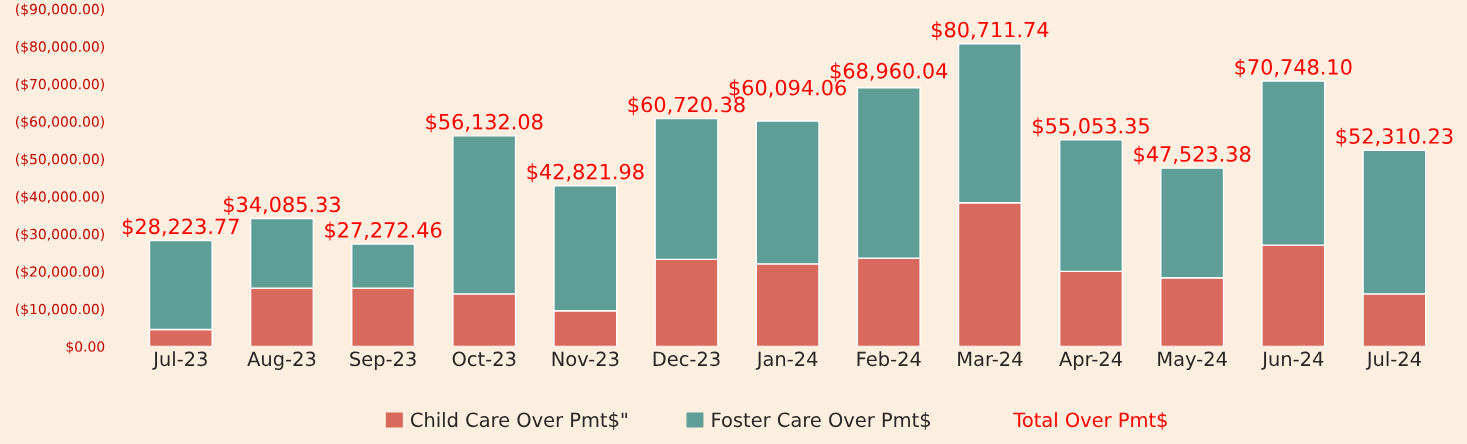 The height and width of the screenshot is (444, 1467). What do you see at coordinates (585, 173) in the screenshot?
I see `total-label: $42,821.98` at bounding box center [585, 173].